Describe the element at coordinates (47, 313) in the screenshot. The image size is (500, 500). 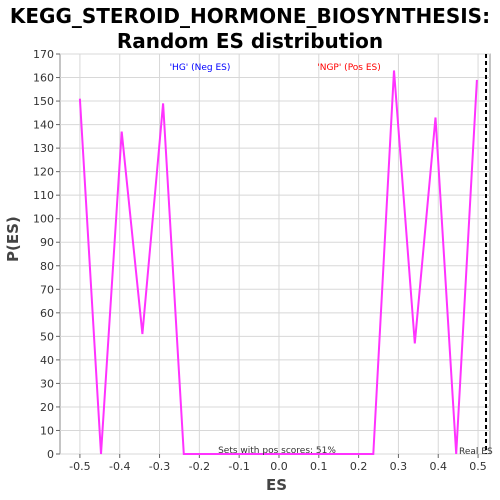
I see `y-tick-label: 60` at that location.